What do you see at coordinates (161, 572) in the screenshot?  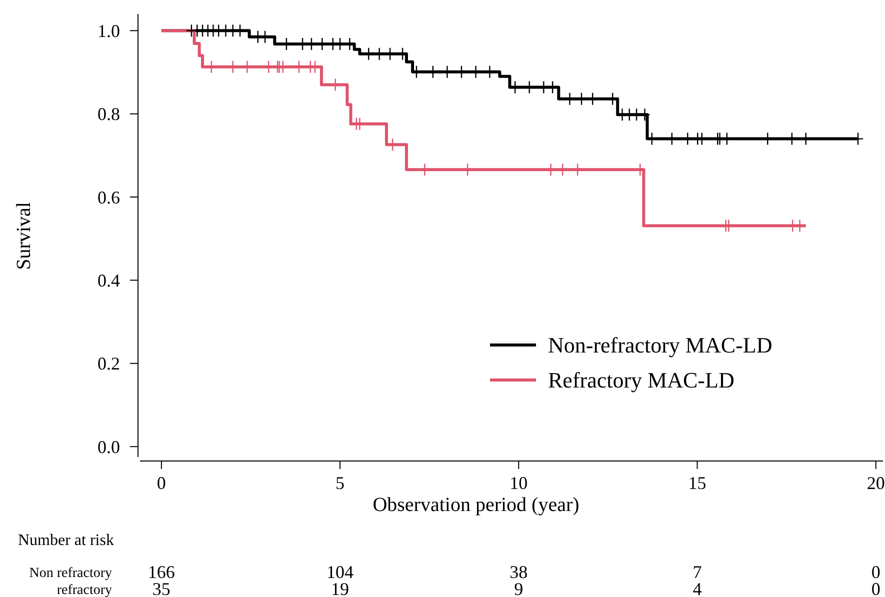 I see `text: 166` at bounding box center [161, 572].